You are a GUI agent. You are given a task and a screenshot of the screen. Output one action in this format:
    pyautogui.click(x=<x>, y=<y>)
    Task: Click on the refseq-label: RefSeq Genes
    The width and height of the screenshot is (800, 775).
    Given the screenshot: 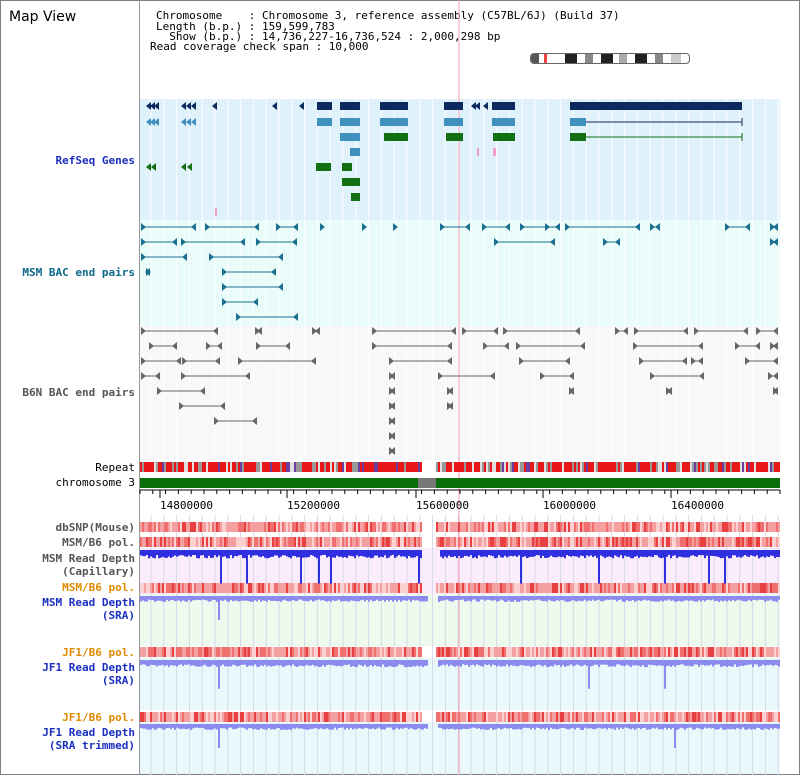 What is the action you would take?
    pyautogui.click(x=95, y=160)
    